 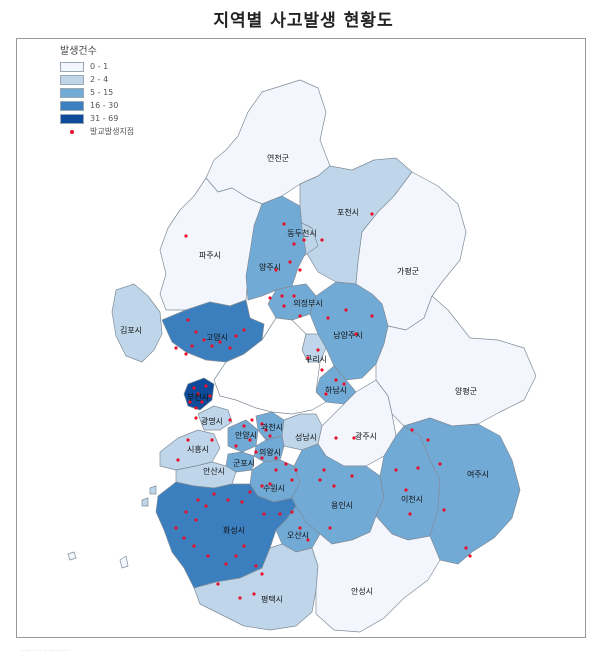 I want to click on region-gimpo, so click(x=137, y=323).